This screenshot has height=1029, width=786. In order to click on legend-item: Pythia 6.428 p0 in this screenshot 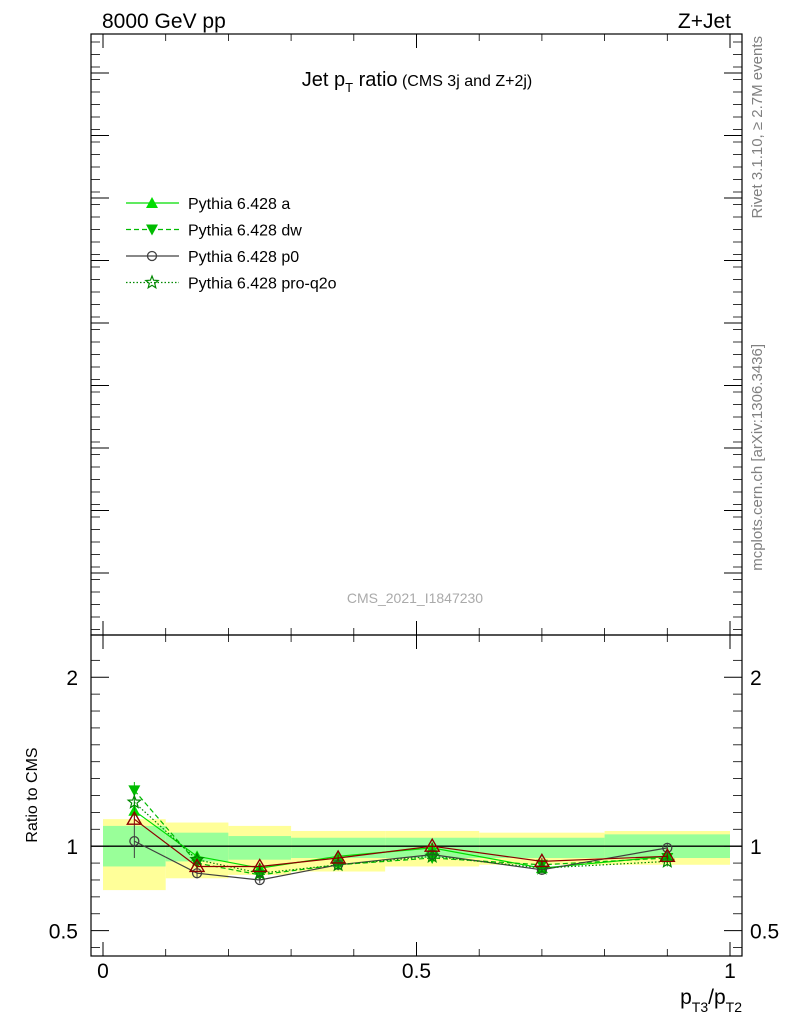, I will do `click(212, 257)`.